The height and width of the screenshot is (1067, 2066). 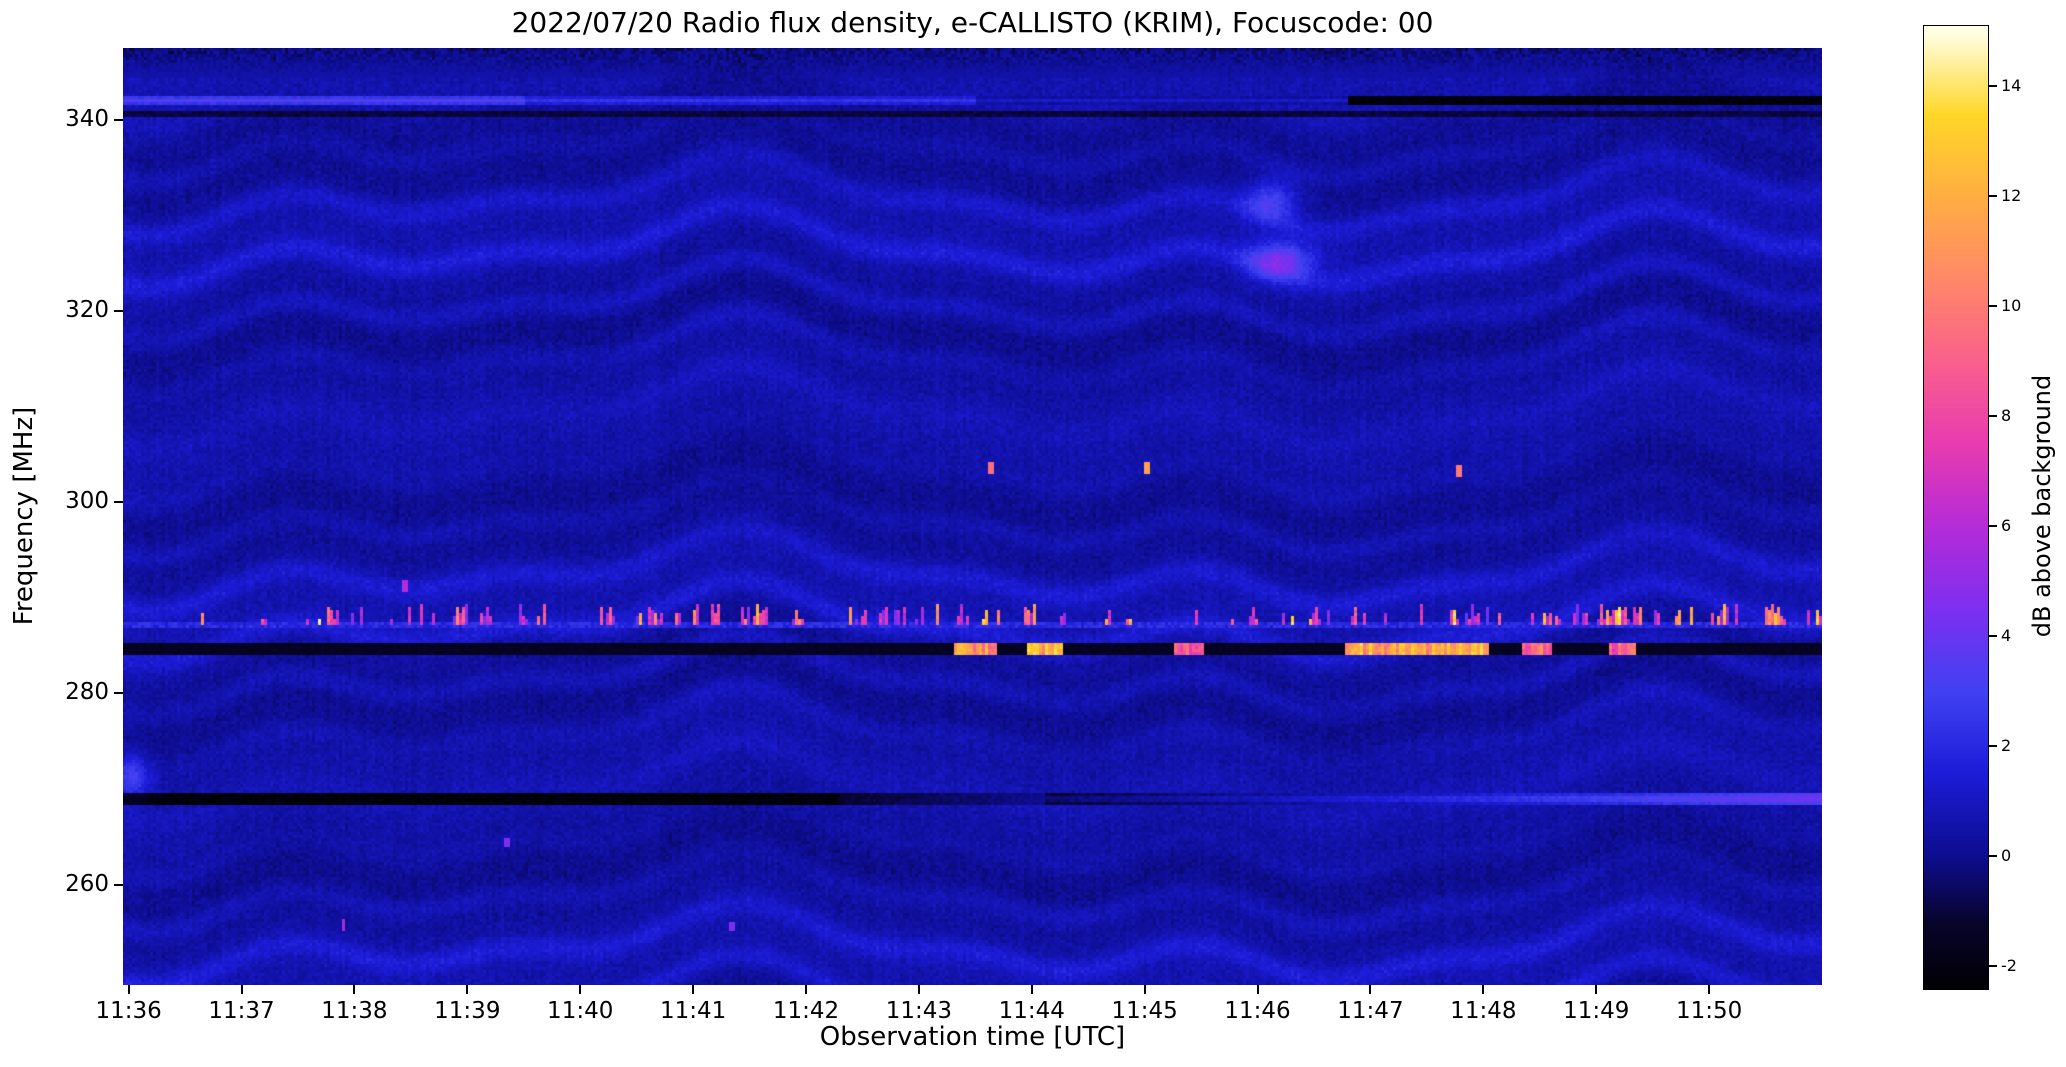 I want to click on y-tick-label: 260, so click(x=87, y=883).